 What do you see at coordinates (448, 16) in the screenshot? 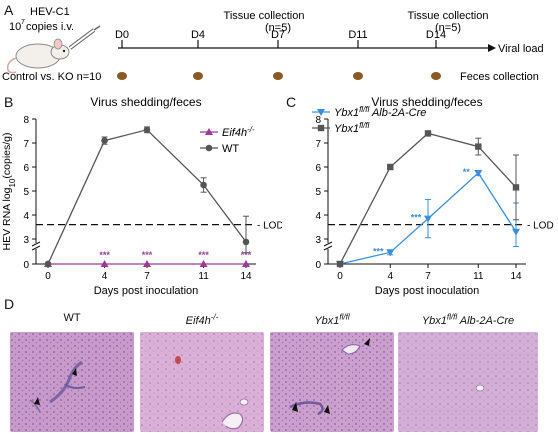
I see `tissue-collection-2: Tissue collection` at bounding box center [448, 16].